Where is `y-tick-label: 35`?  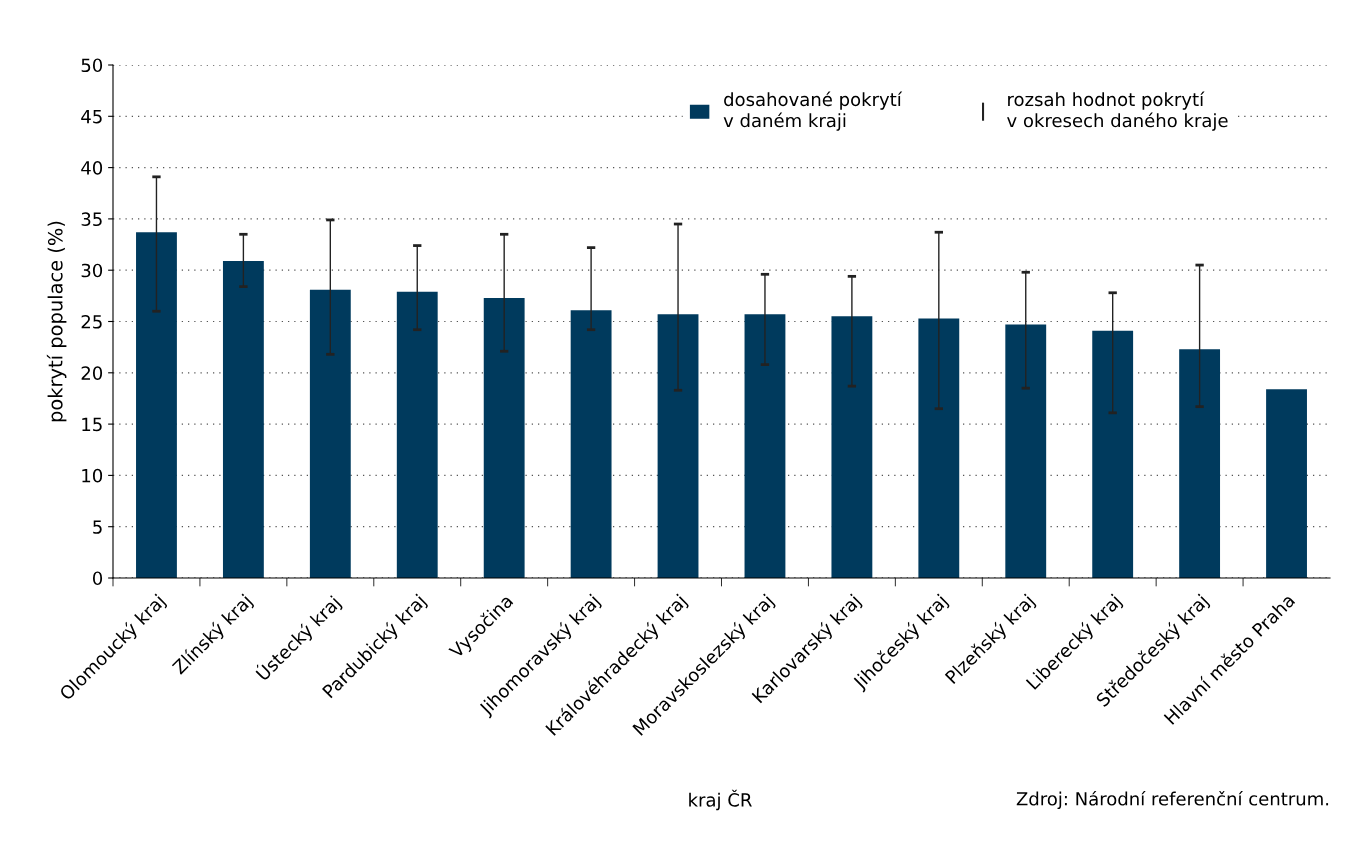
y-tick-label: 35 is located at coordinates (91, 219).